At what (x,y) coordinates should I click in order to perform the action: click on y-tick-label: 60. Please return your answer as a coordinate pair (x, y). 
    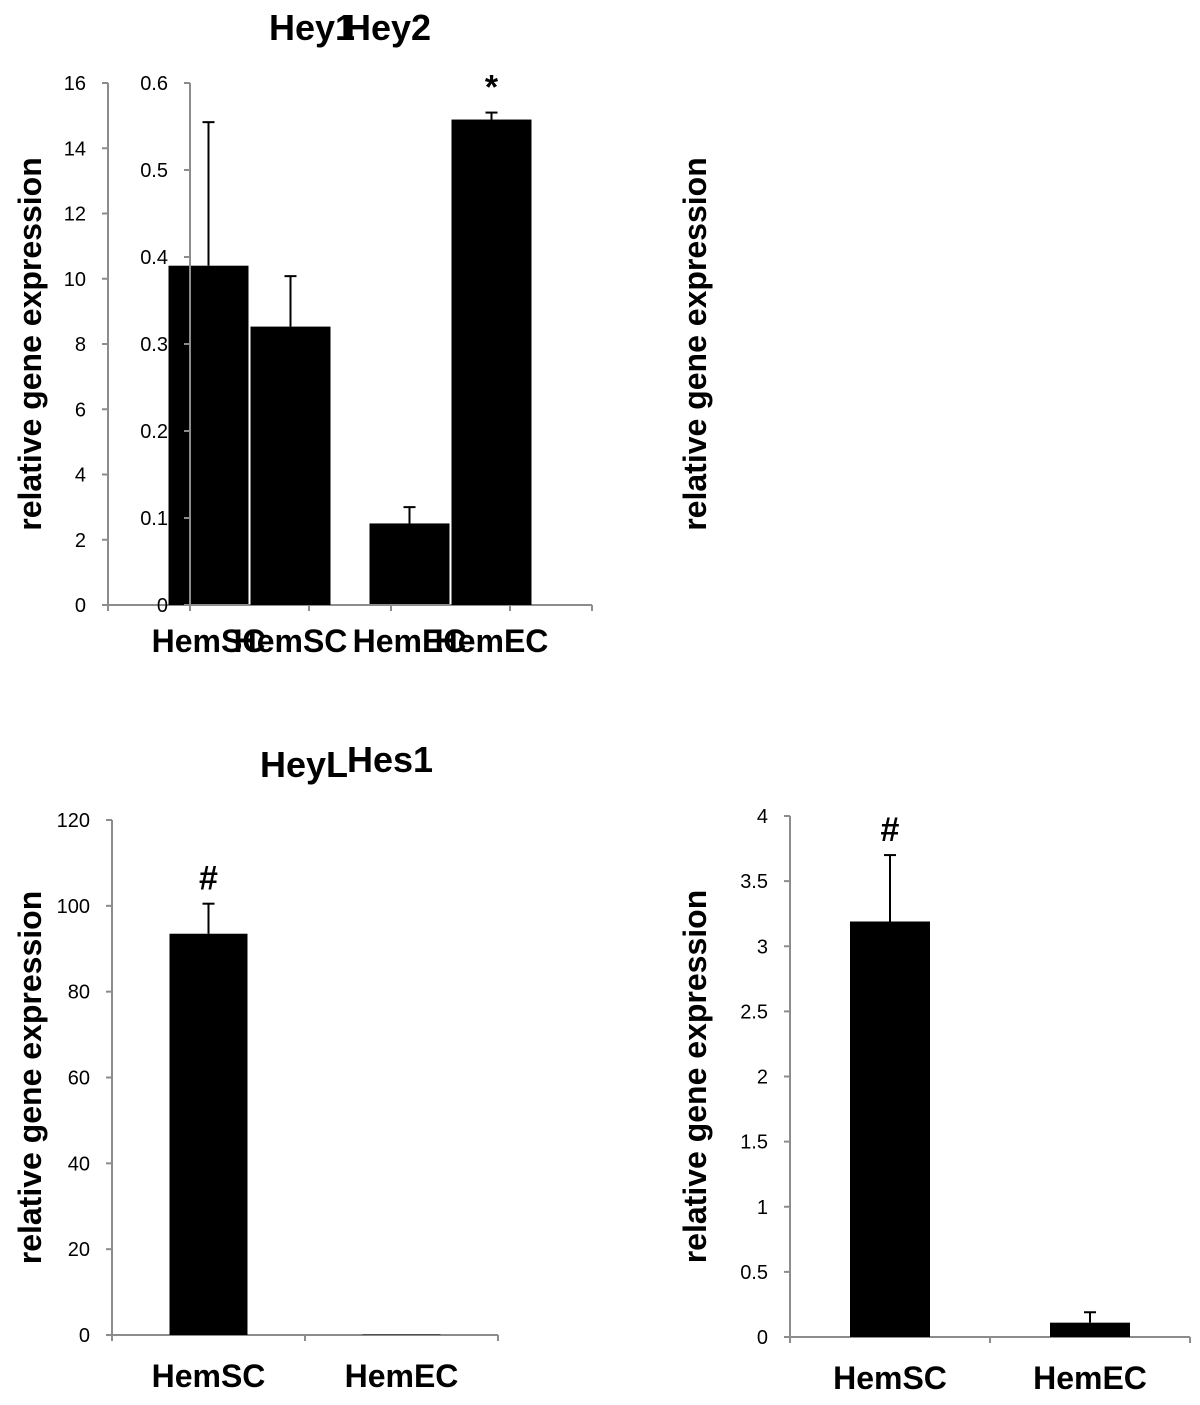
    Looking at the image, I should click on (79, 1079).